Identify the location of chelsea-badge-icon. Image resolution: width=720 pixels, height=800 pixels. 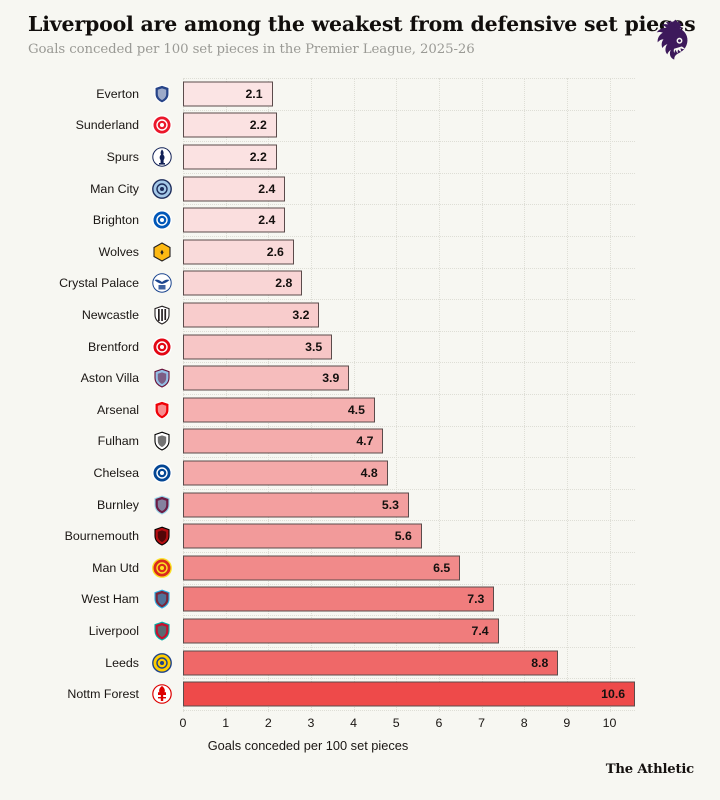
(162, 473).